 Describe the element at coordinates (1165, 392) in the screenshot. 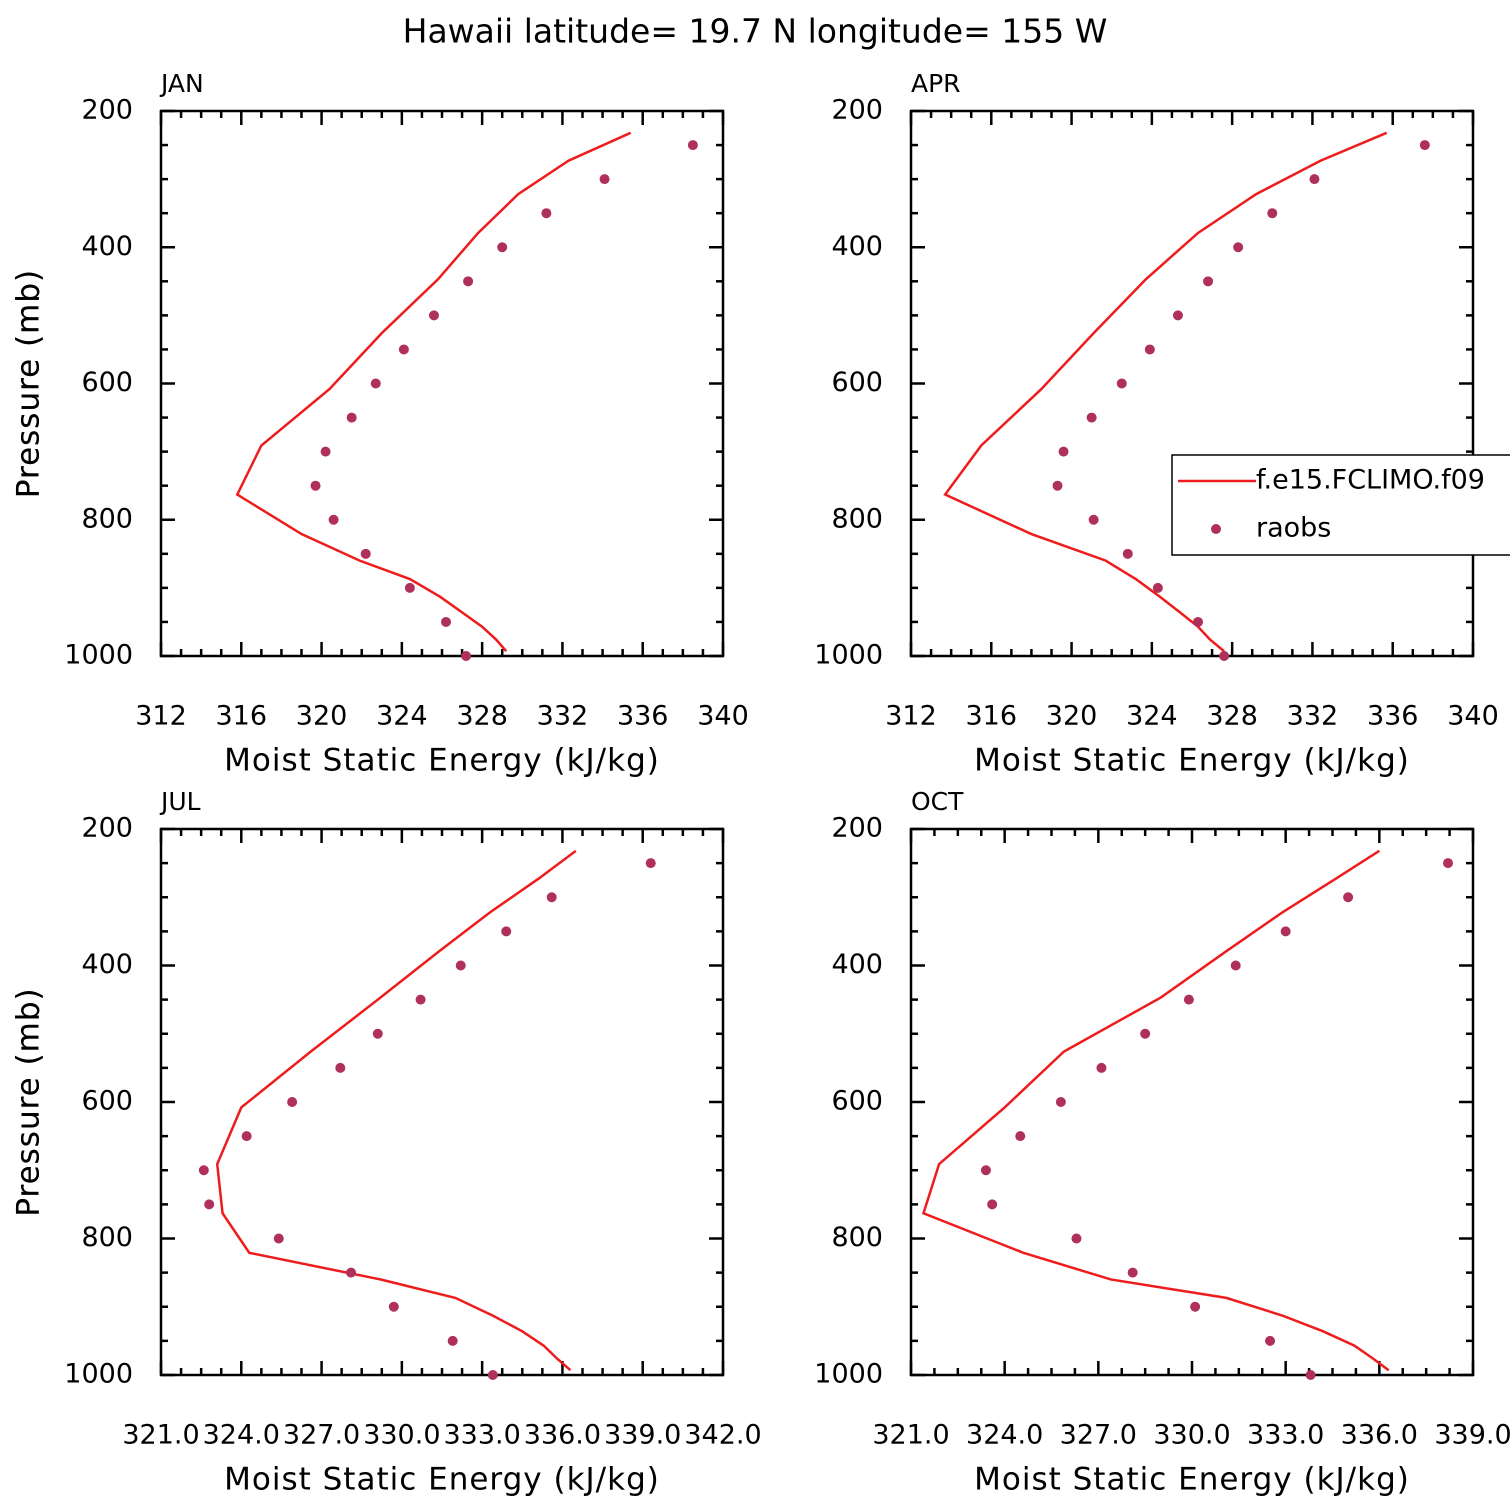

I see `profile-line` at that location.